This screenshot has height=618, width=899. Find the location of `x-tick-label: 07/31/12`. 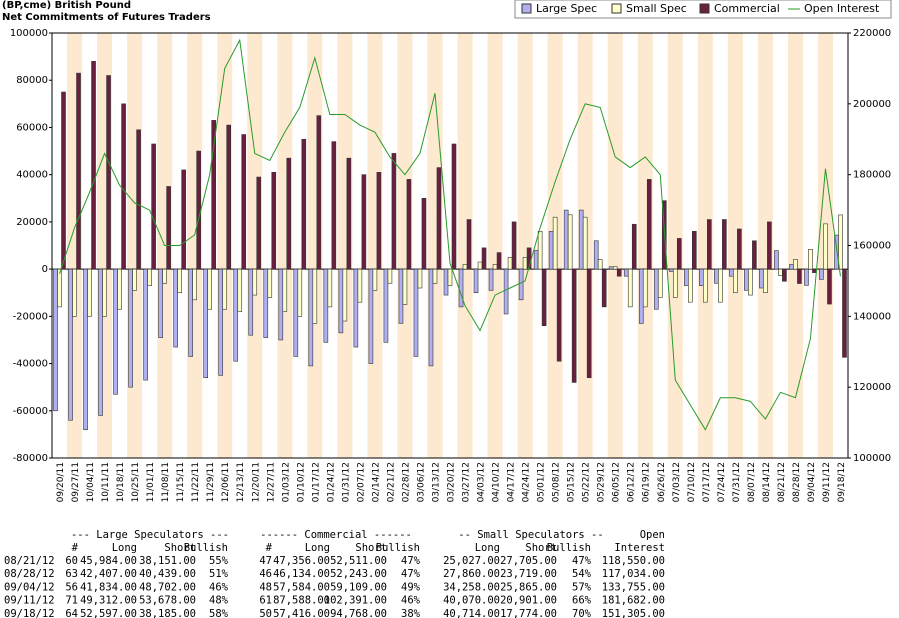

x-tick-label: 07/31/12 is located at coordinates (737, 482).